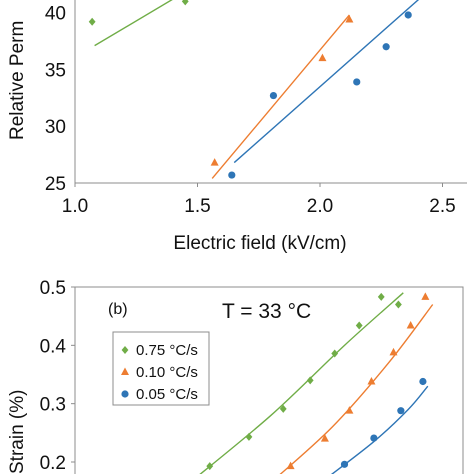 The image size is (474, 474). I want to click on x-axis-label: Electric field (kV/cm), so click(259, 243).